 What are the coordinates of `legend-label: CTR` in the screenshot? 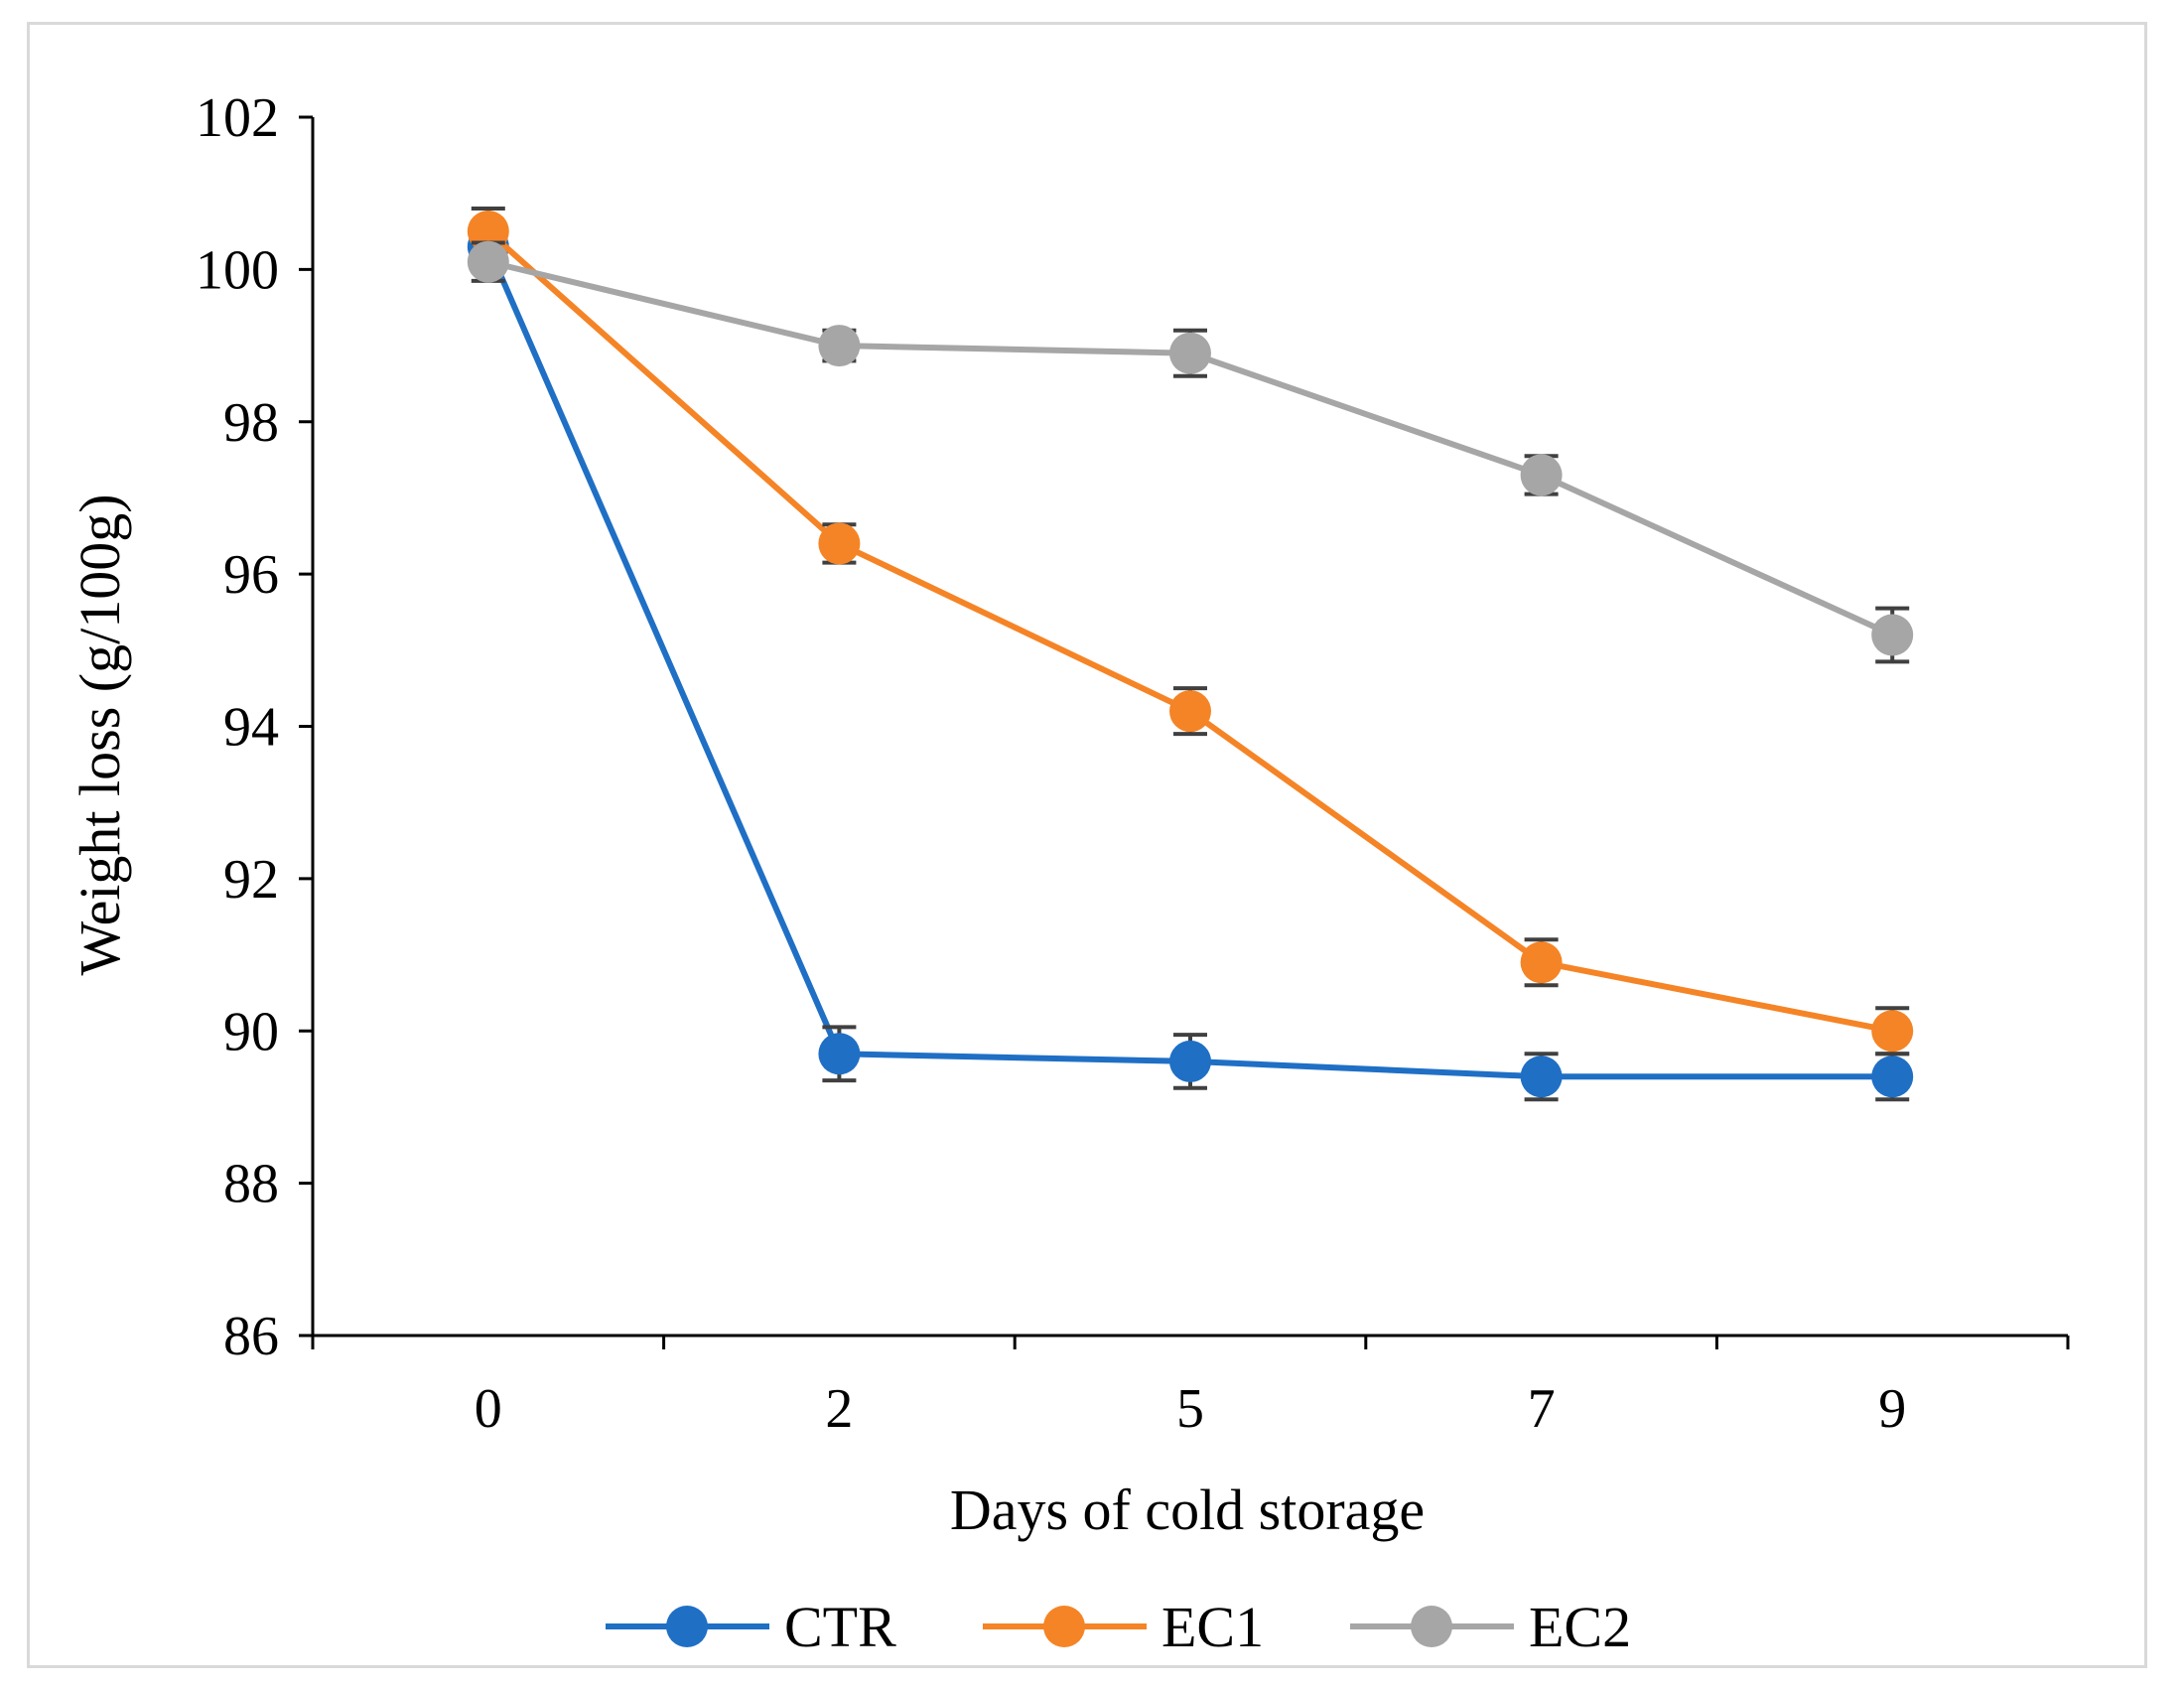 It's located at (840, 1627).